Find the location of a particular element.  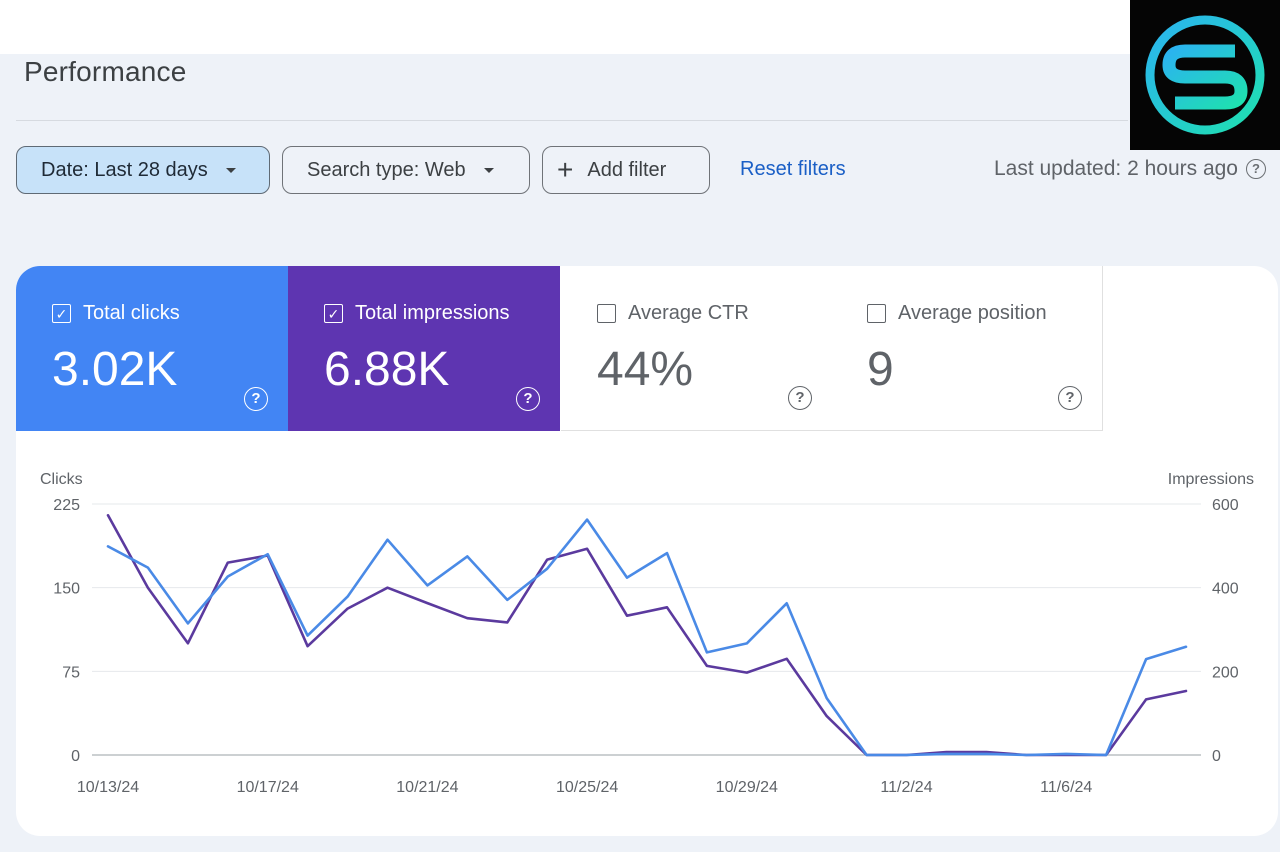

x-tick-label: 11/2/24 is located at coordinates (906, 787).